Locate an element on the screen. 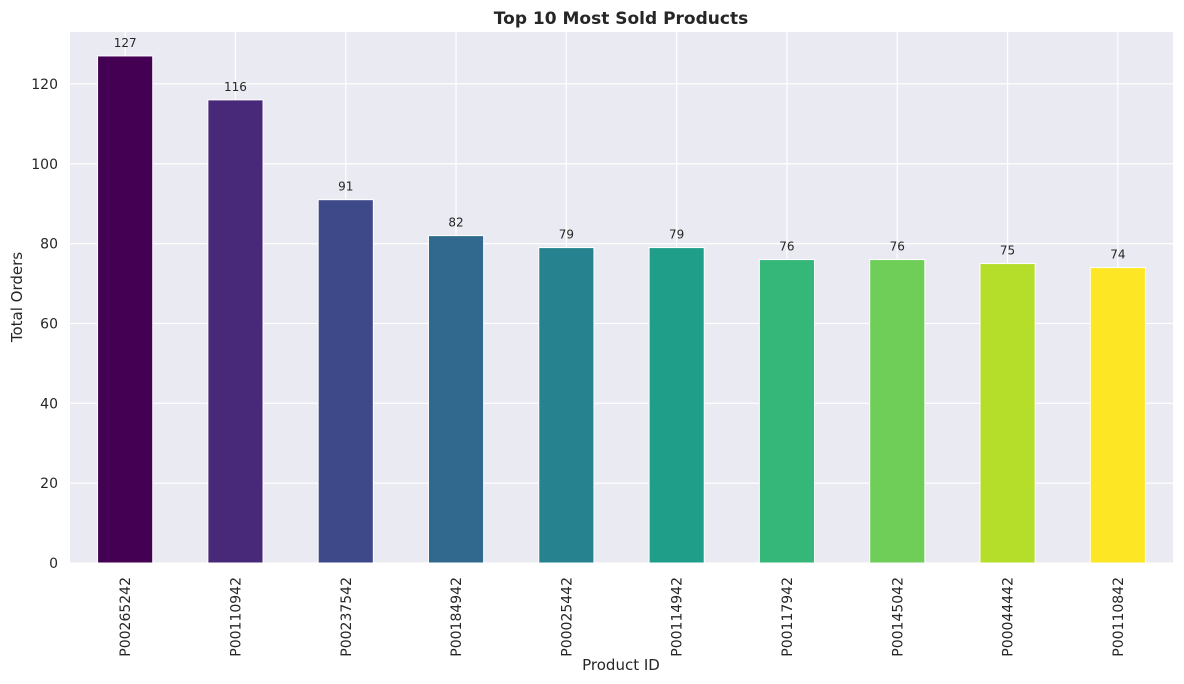 This screenshot has width=1184, height=684. bar-p00114942 is located at coordinates (676, 405).